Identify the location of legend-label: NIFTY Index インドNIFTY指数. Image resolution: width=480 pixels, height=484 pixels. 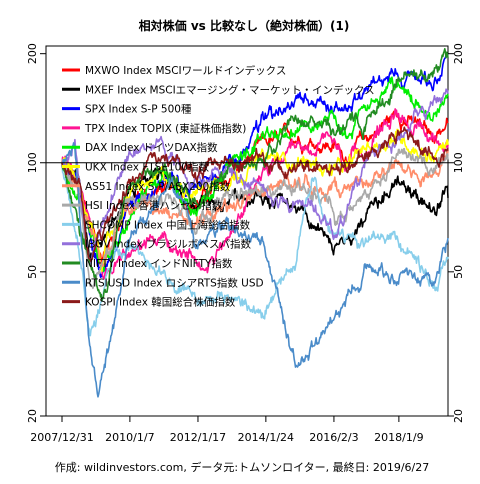
(159, 263).